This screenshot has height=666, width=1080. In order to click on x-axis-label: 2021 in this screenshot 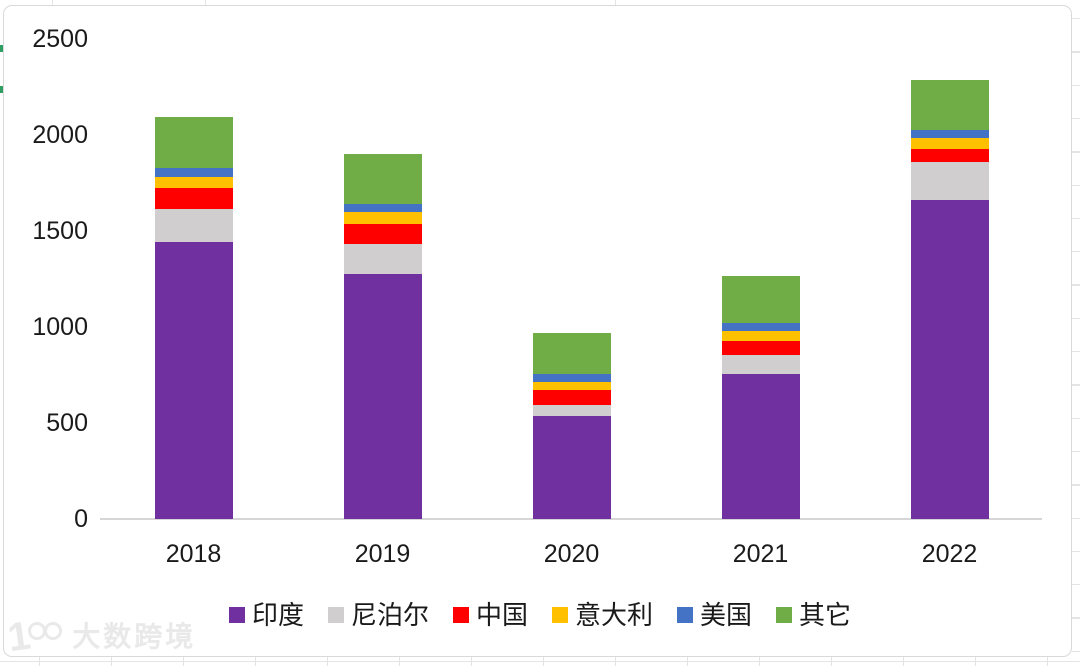, I will do `click(760, 554)`.